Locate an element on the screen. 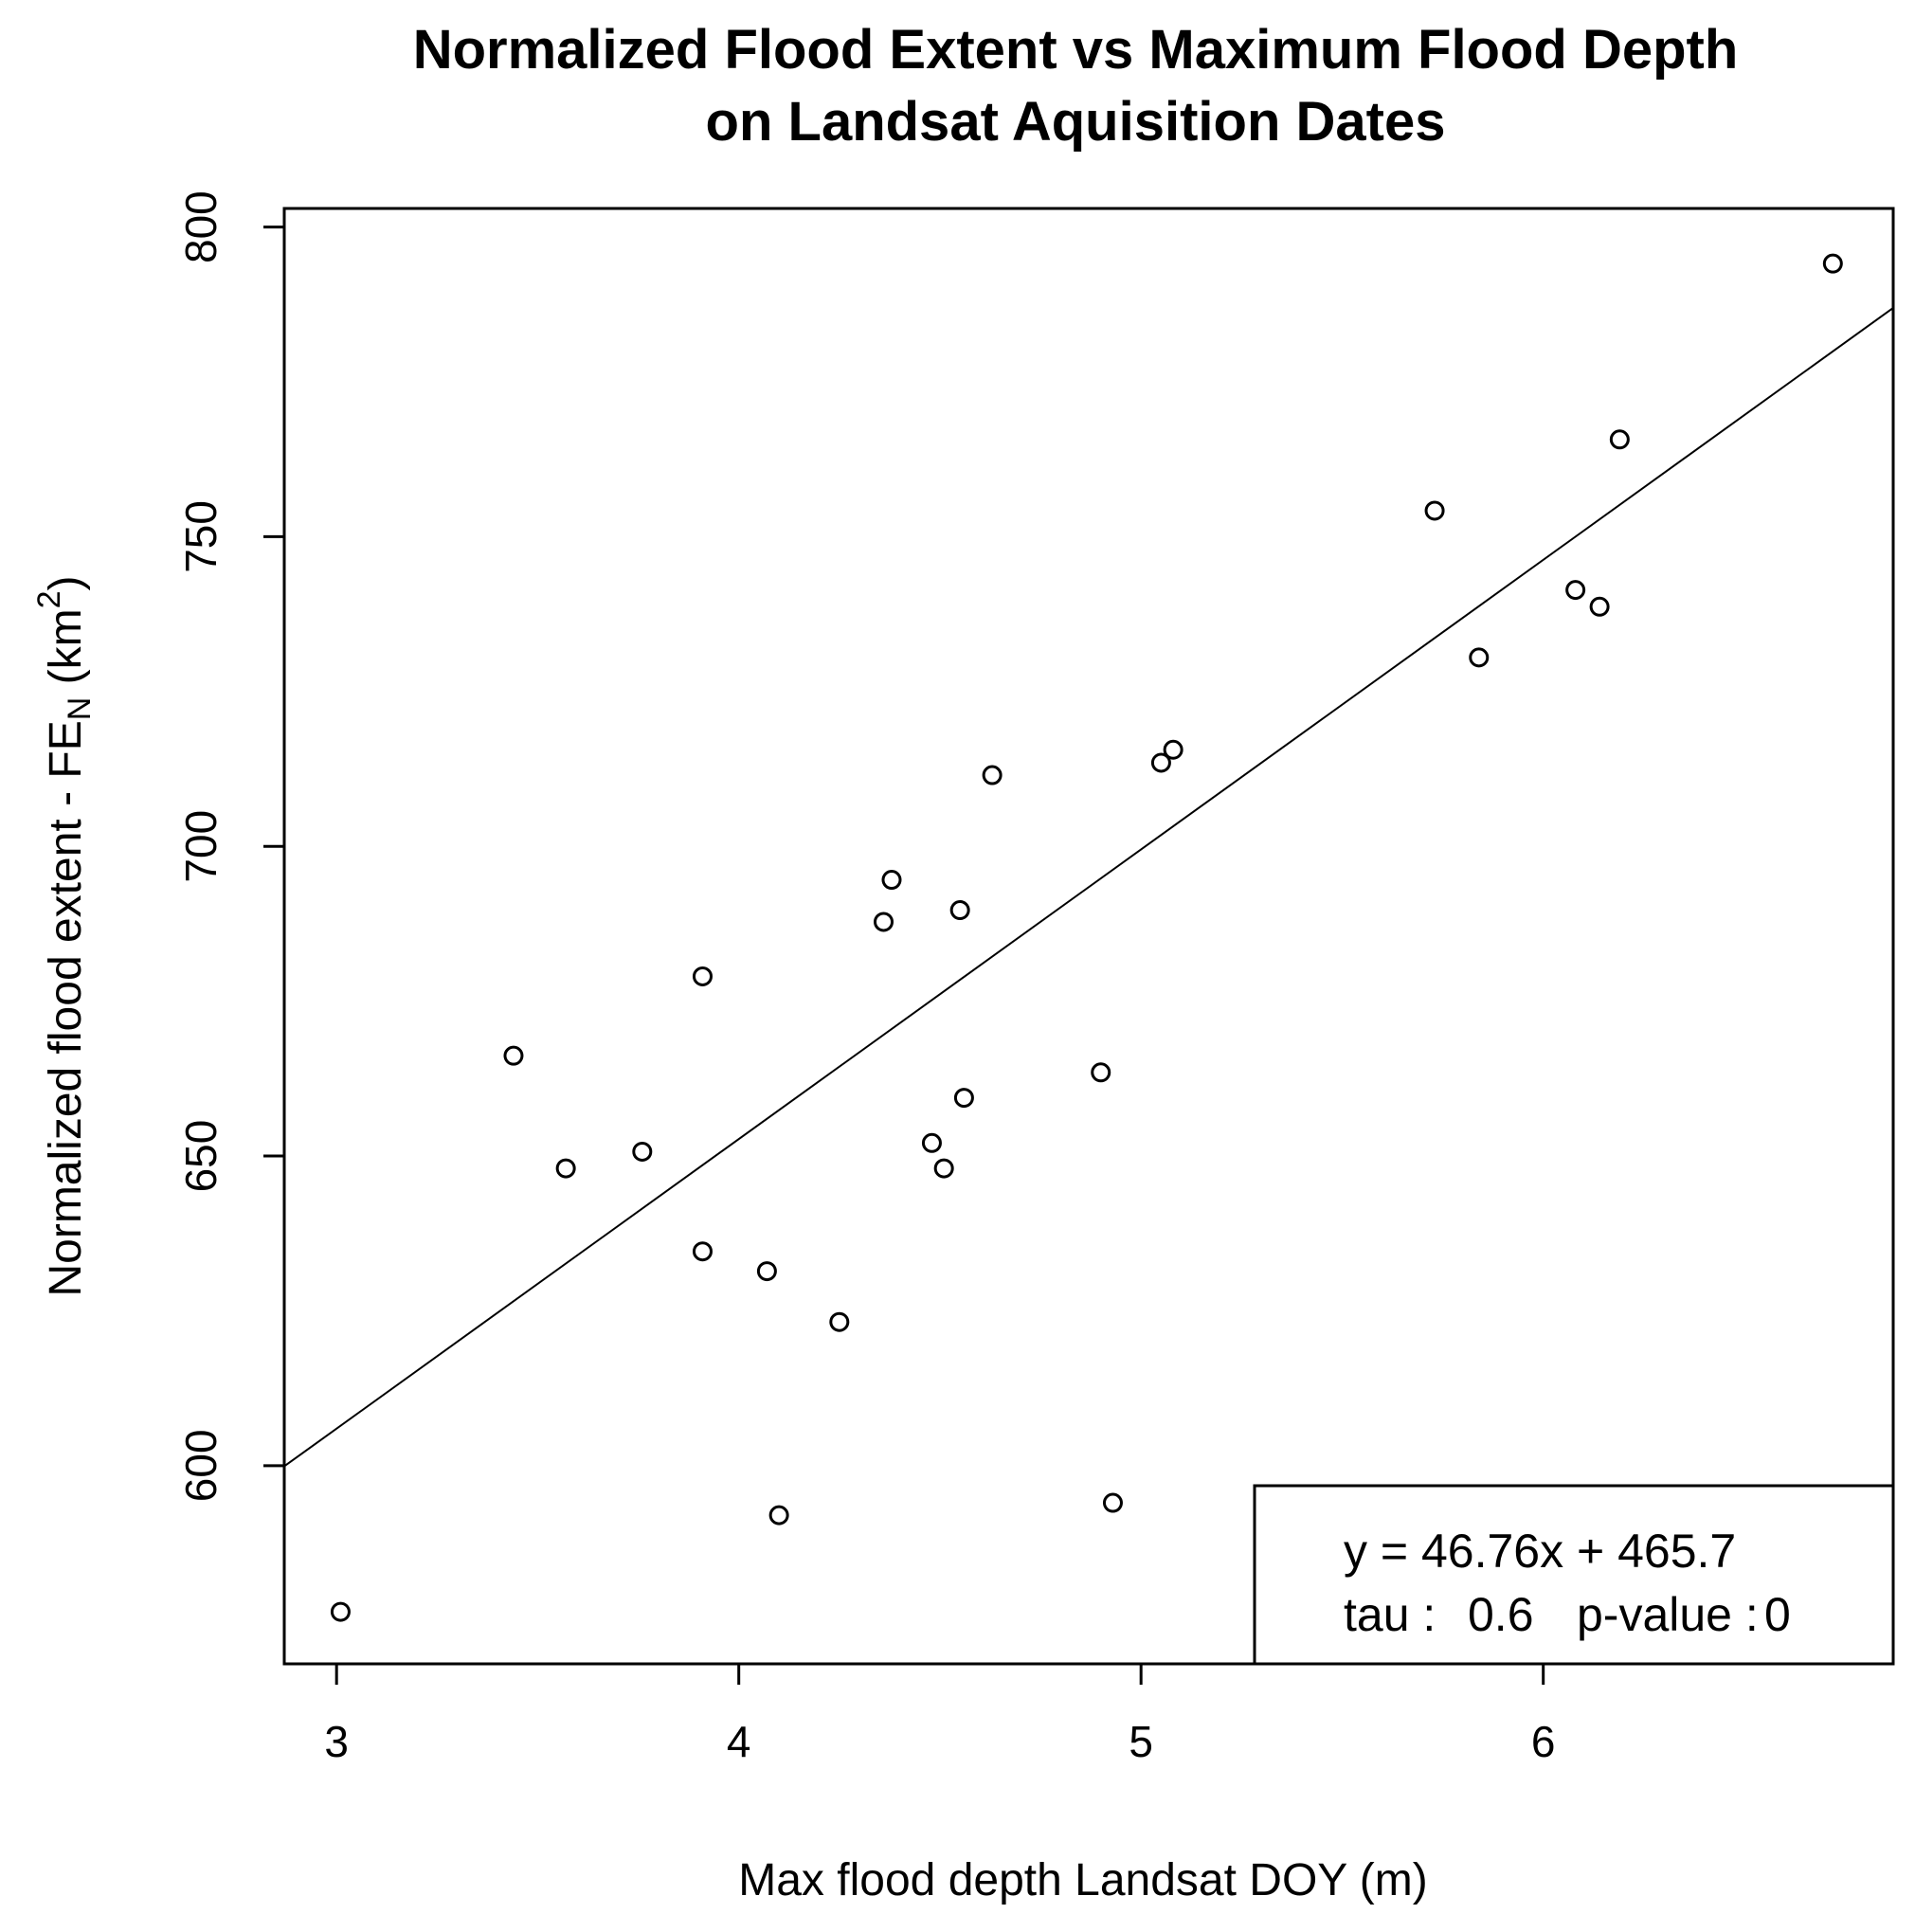 This screenshot has height=1932, width=1915. y-axis-label-unit-close: ) is located at coordinates (66, 582).